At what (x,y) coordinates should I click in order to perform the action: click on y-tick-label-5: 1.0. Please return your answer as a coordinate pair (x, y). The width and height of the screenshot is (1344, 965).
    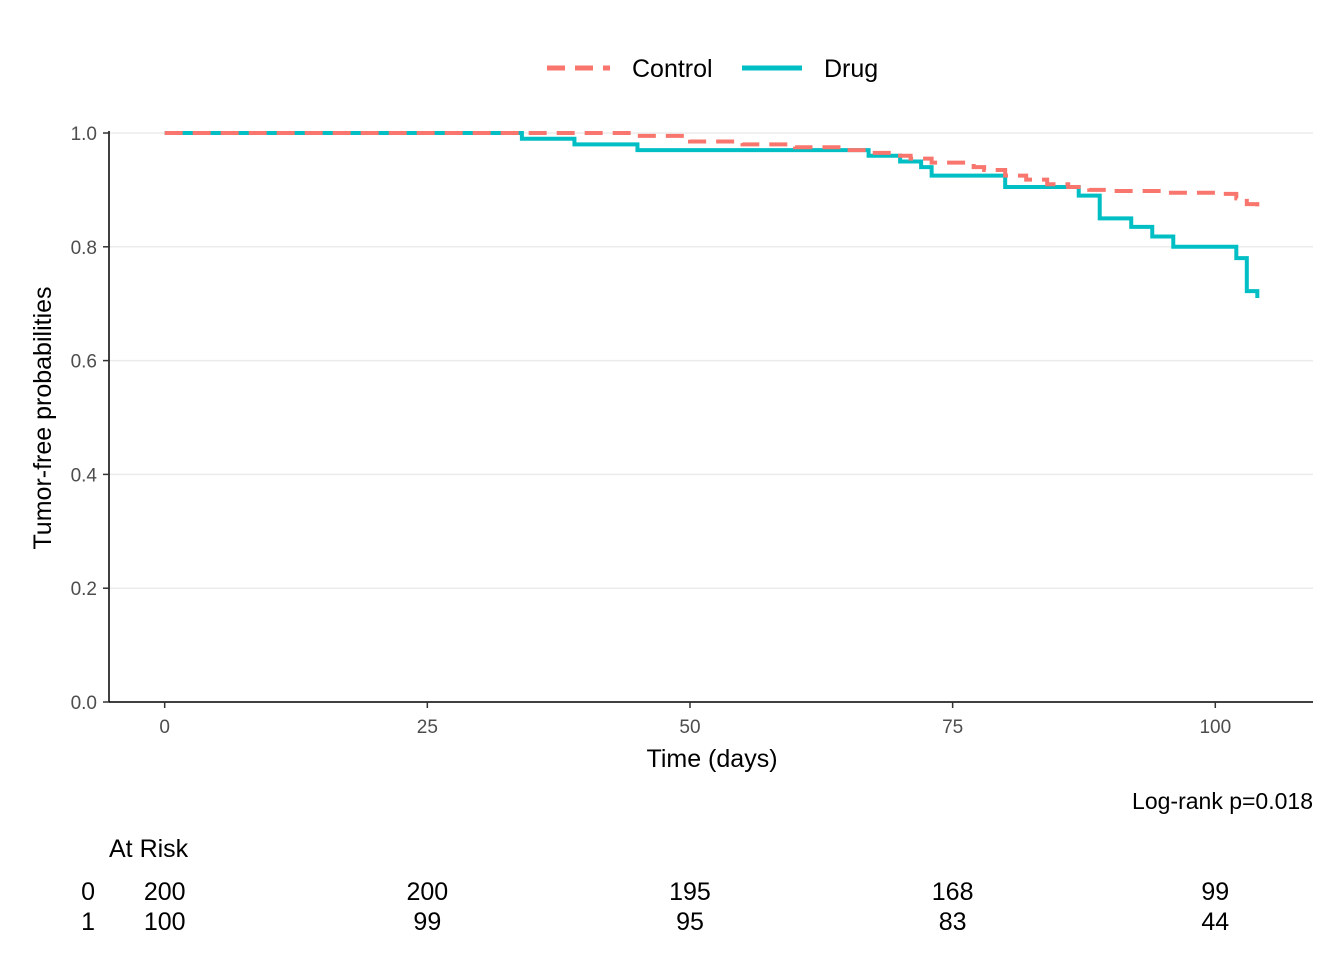
    Looking at the image, I should click on (84, 134).